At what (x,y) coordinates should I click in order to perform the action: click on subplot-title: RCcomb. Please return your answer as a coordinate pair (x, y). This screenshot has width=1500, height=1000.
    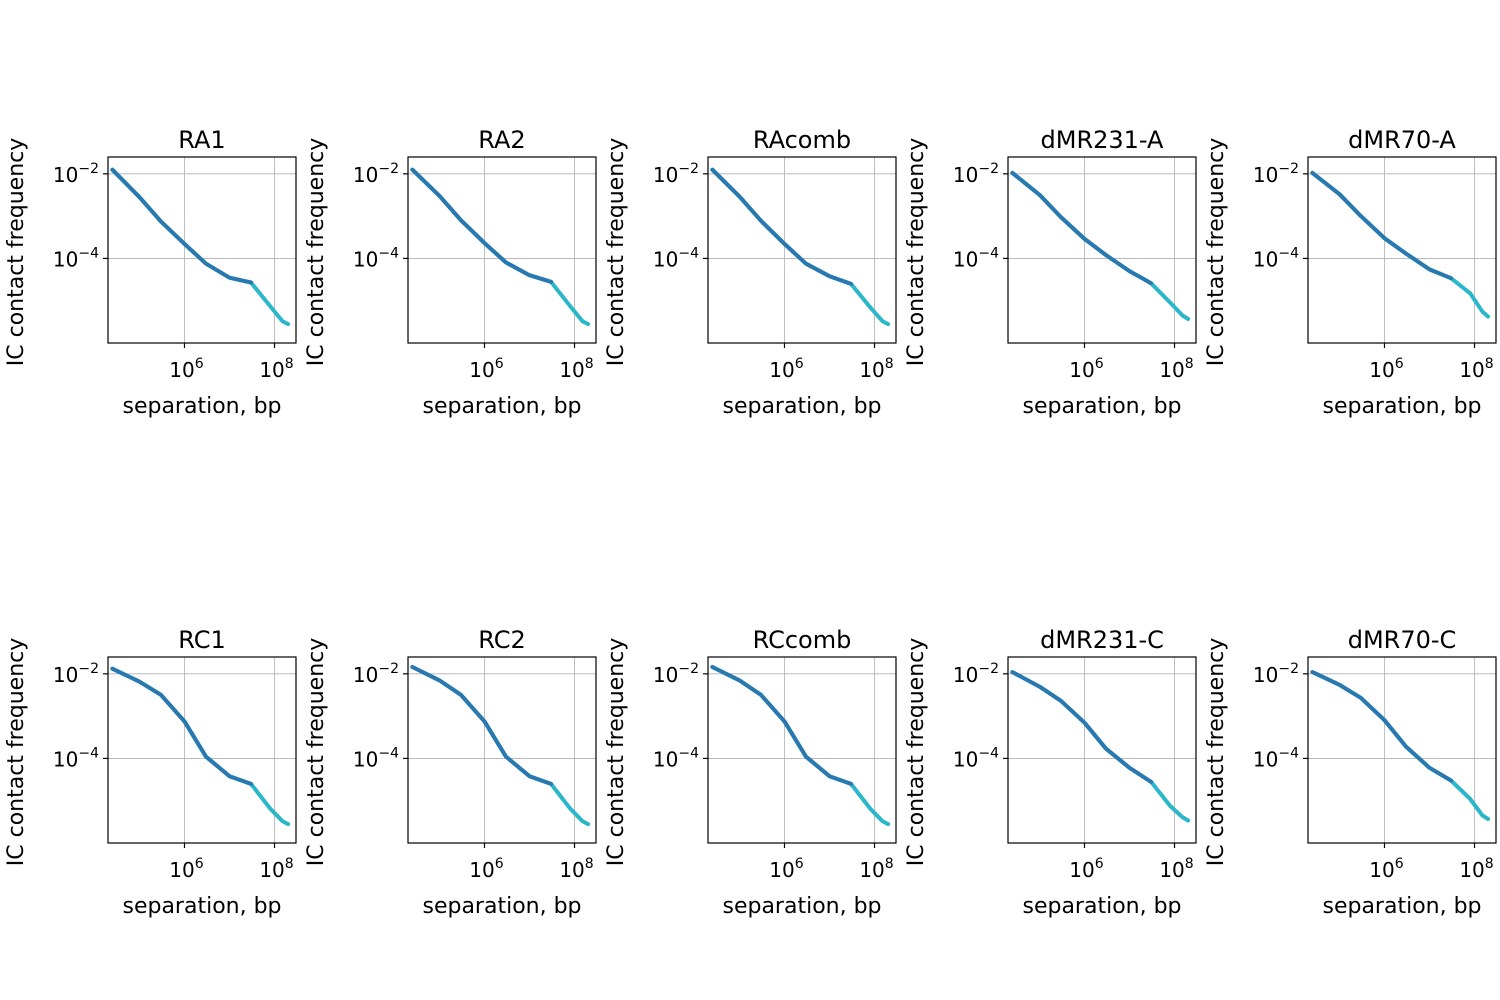
    Looking at the image, I should click on (802, 640).